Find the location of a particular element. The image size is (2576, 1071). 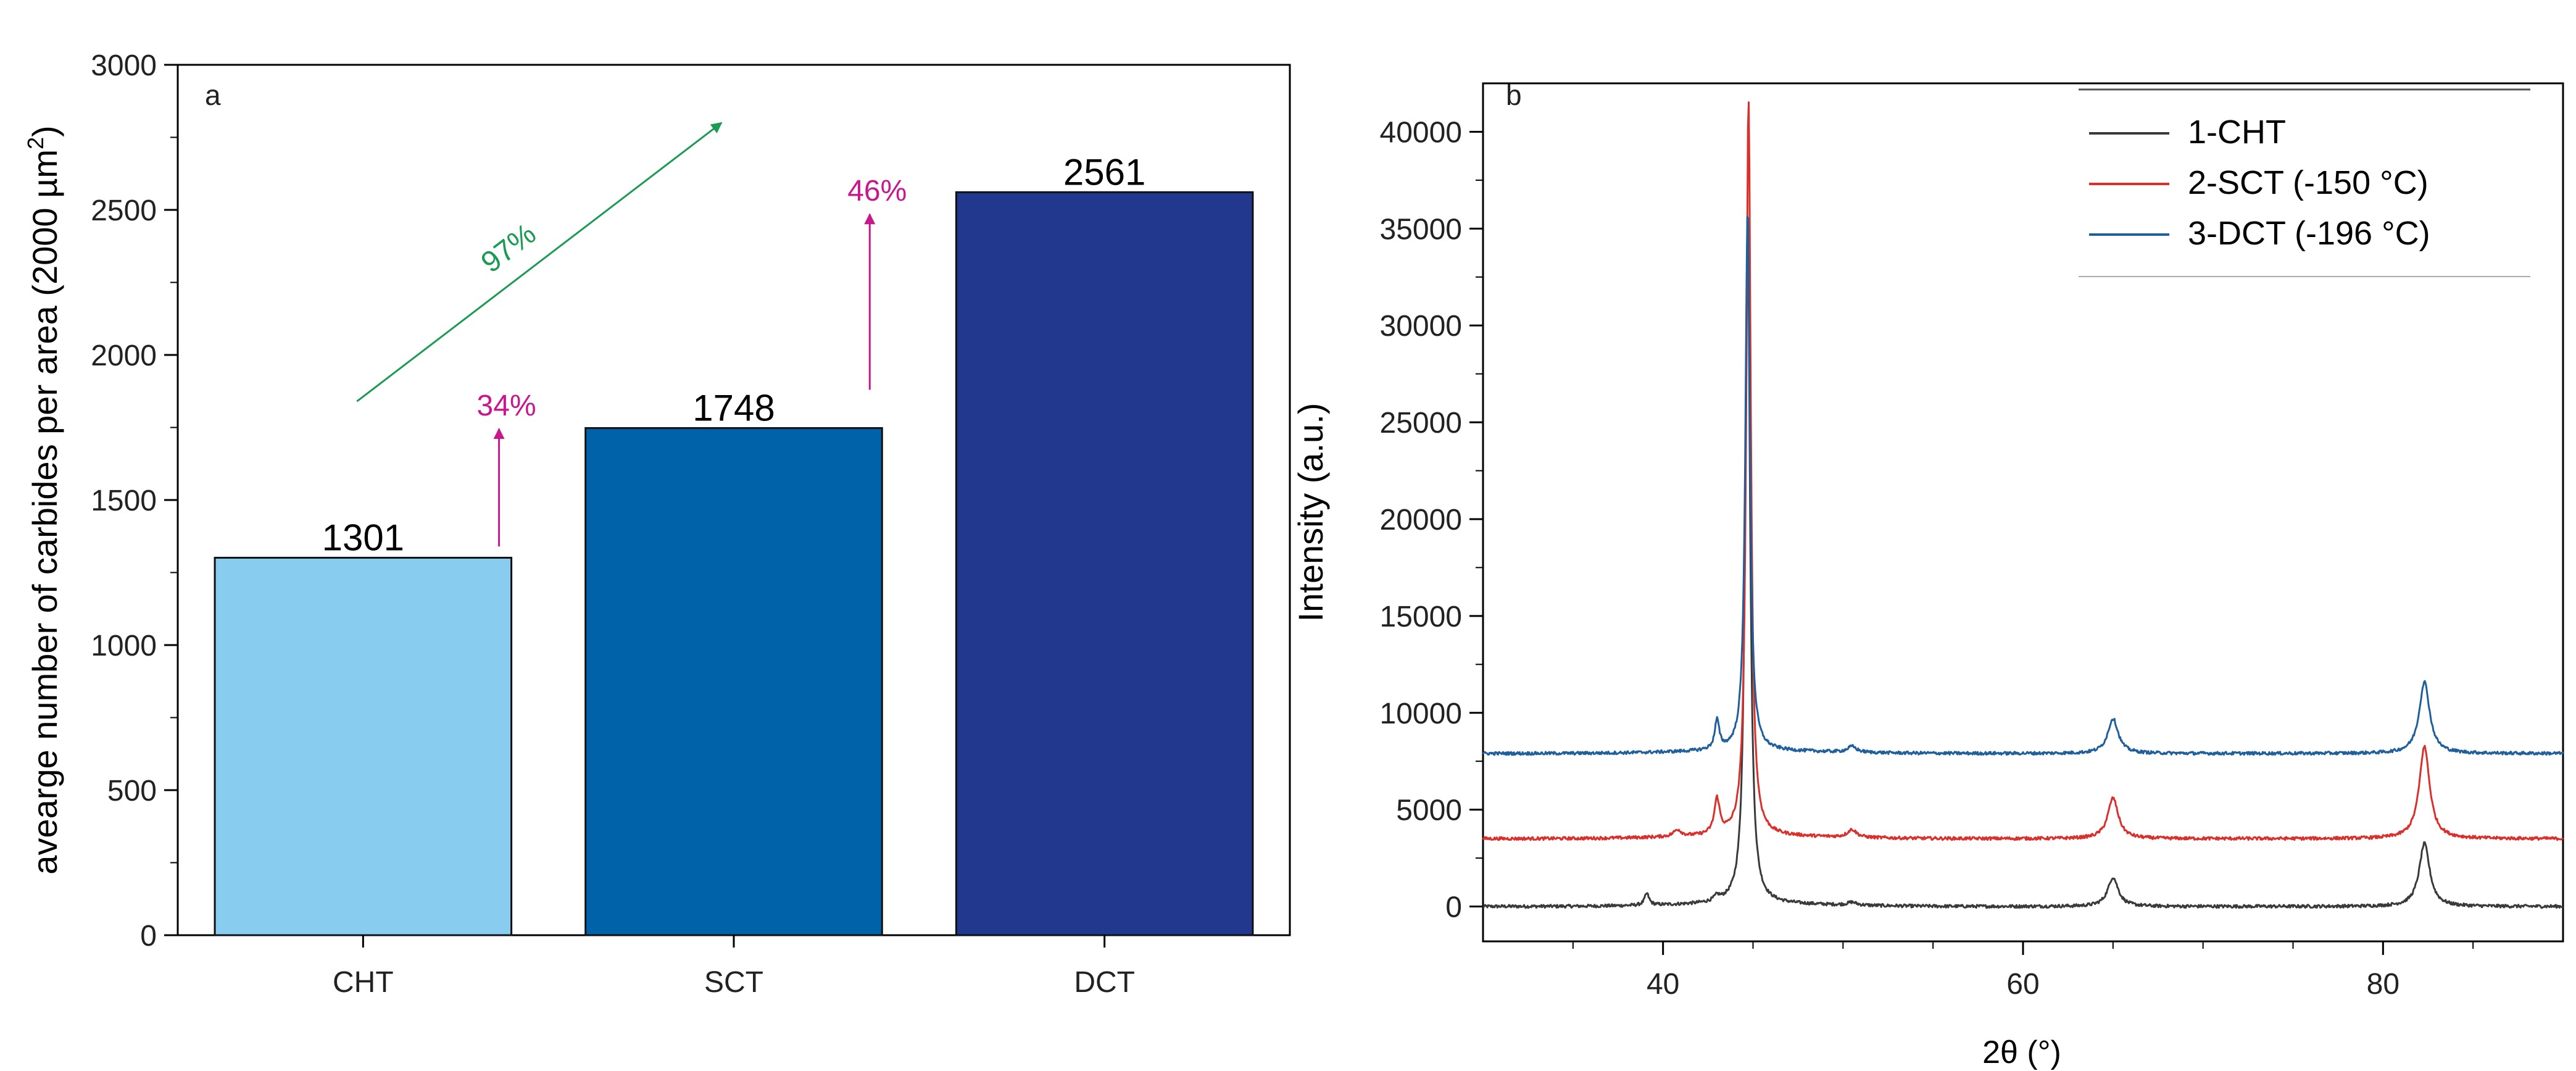

panel-a-label: a is located at coordinates (213, 95).